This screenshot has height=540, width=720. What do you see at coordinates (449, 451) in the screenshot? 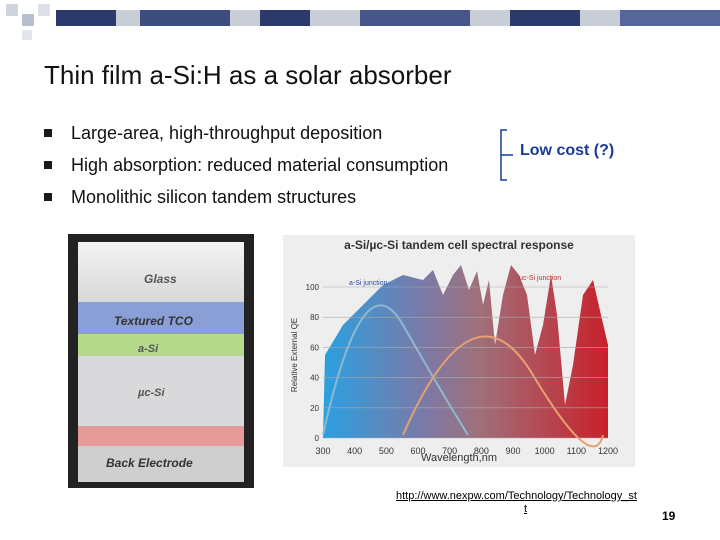
I see `x-tick-label: 700` at bounding box center [449, 451].